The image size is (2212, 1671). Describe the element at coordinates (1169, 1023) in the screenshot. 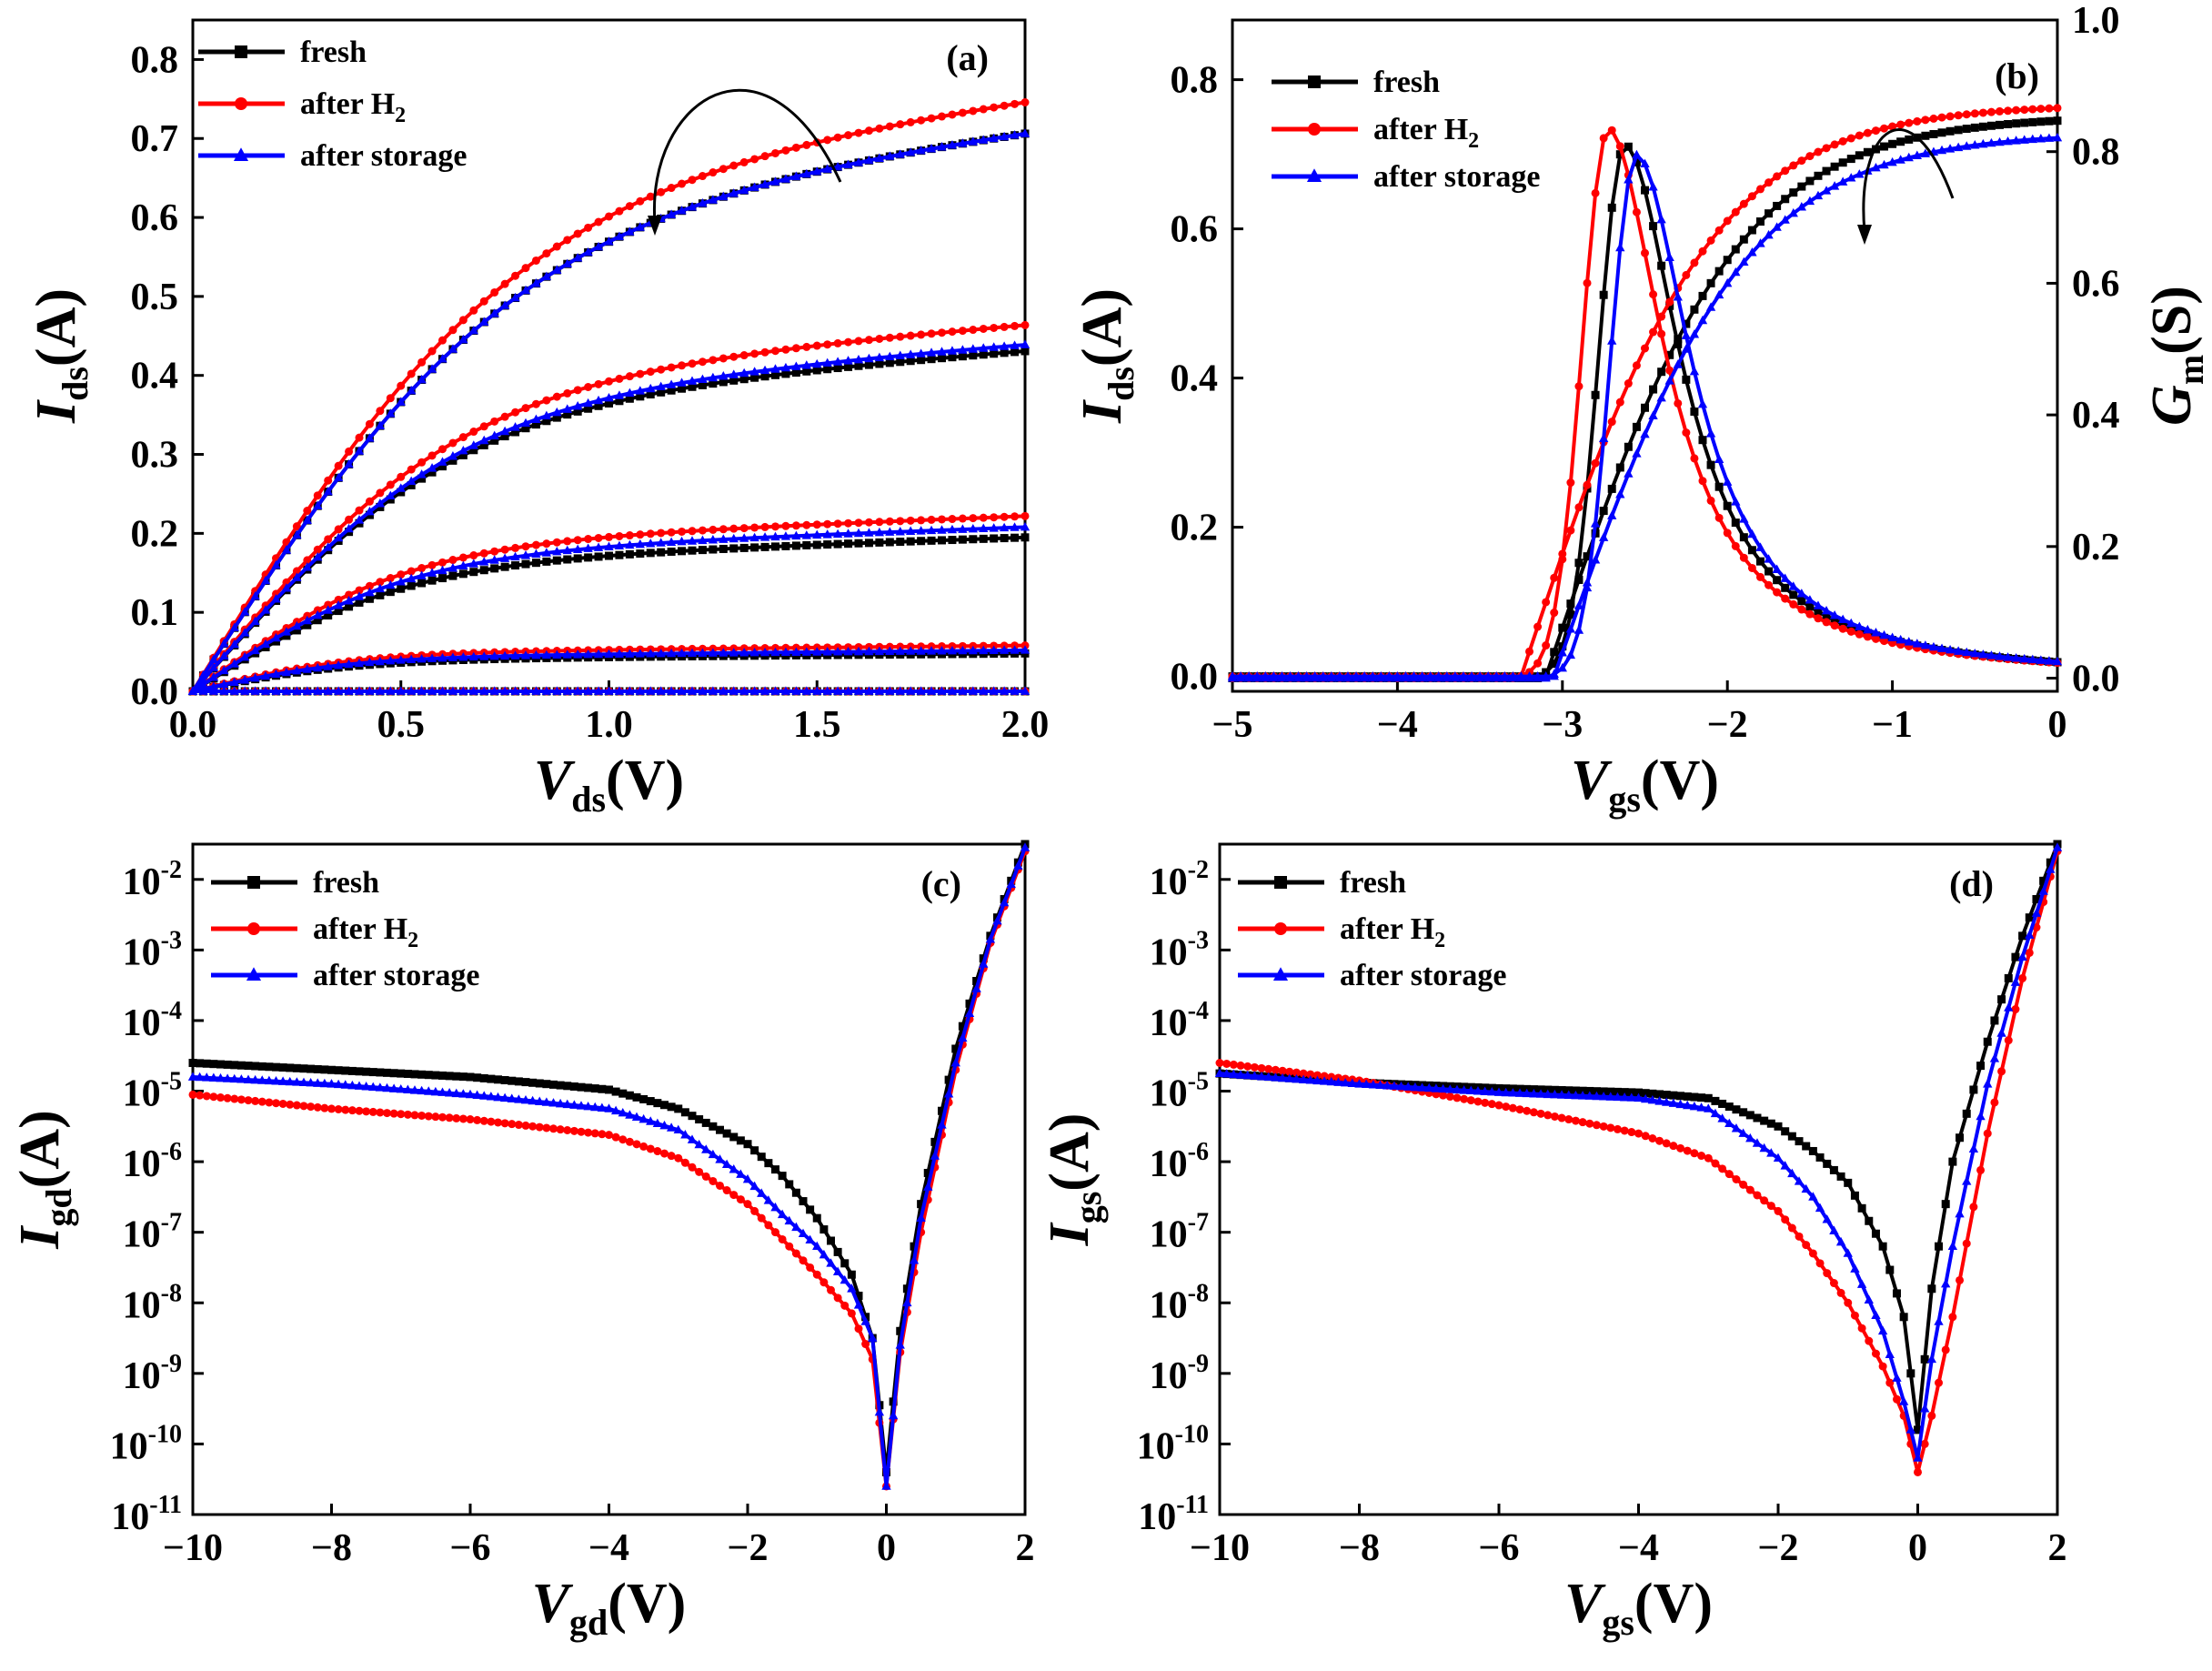

I see `y-tick-base: 10` at that location.